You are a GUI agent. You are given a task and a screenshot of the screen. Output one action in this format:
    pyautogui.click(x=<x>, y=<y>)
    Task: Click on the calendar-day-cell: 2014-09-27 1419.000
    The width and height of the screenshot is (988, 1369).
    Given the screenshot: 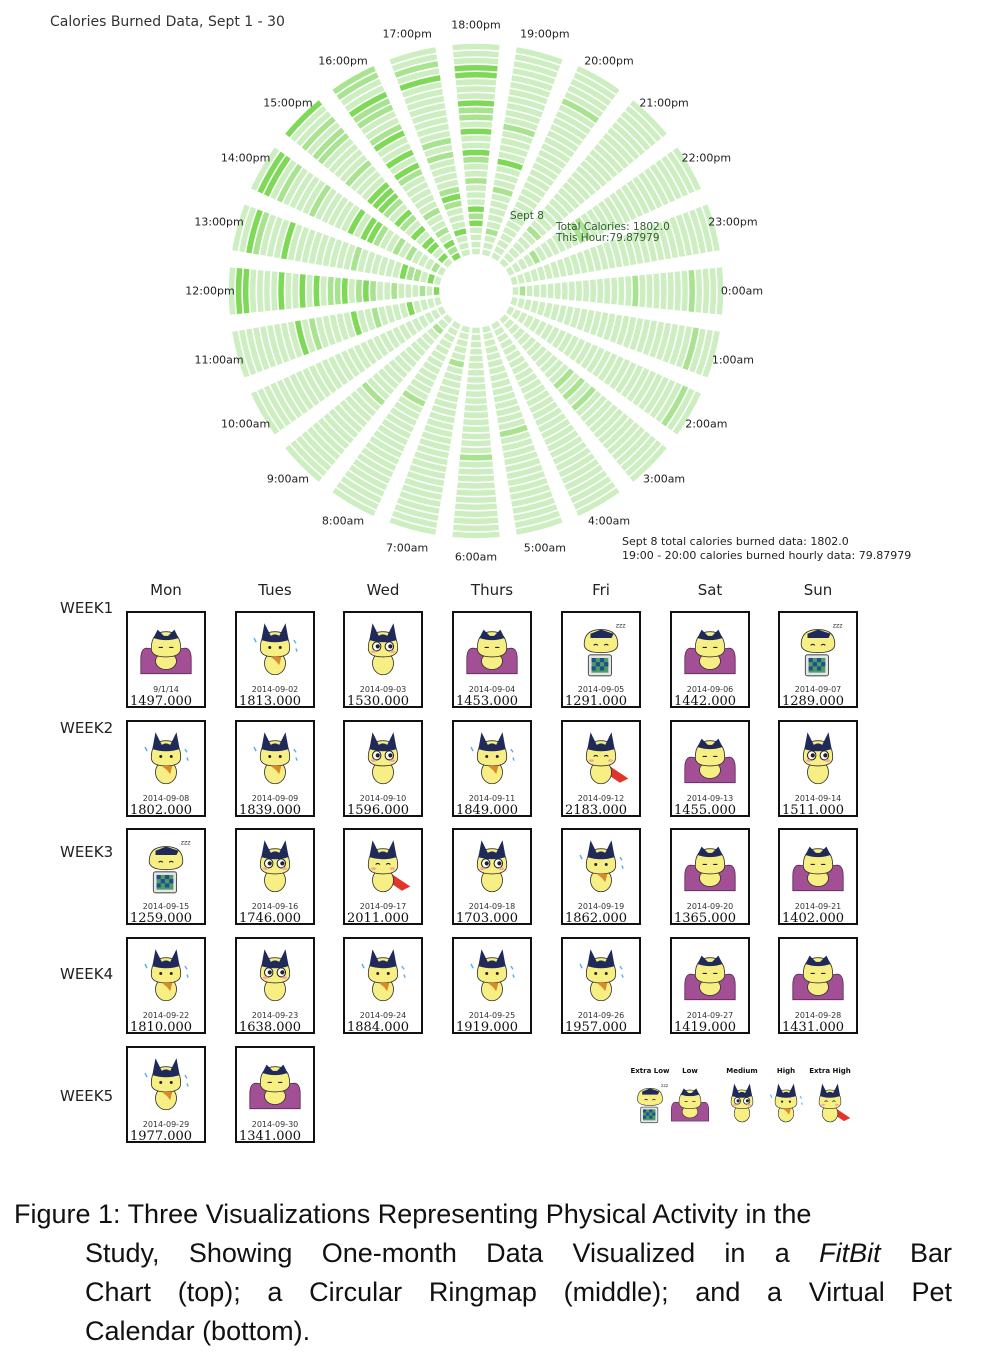 What is the action you would take?
    pyautogui.click(x=710, y=986)
    